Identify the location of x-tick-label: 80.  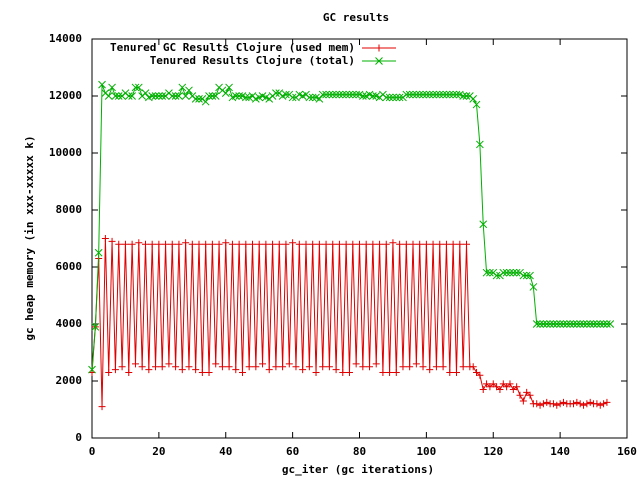
(359, 451).